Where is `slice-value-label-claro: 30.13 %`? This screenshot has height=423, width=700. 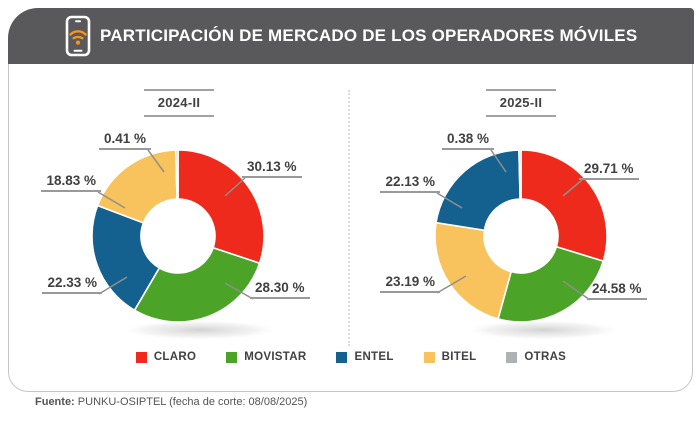
slice-value-label-claro: 30.13 % is located at coordinates (272, 168).